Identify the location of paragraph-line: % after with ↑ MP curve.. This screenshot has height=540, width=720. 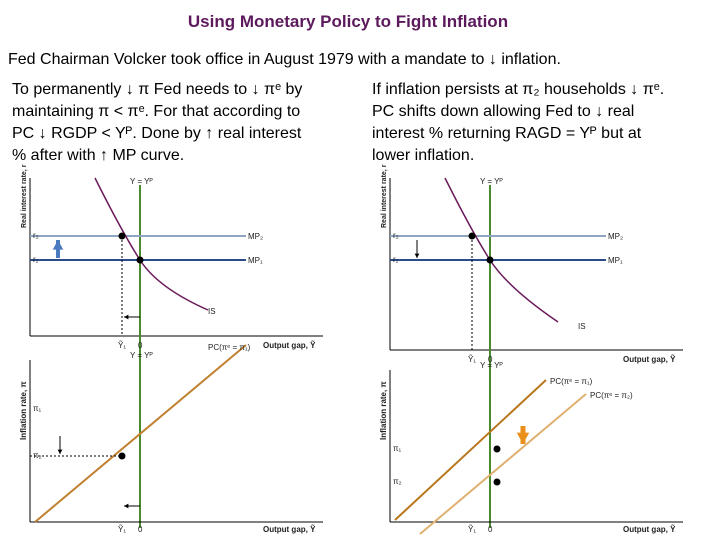
(98, 155).